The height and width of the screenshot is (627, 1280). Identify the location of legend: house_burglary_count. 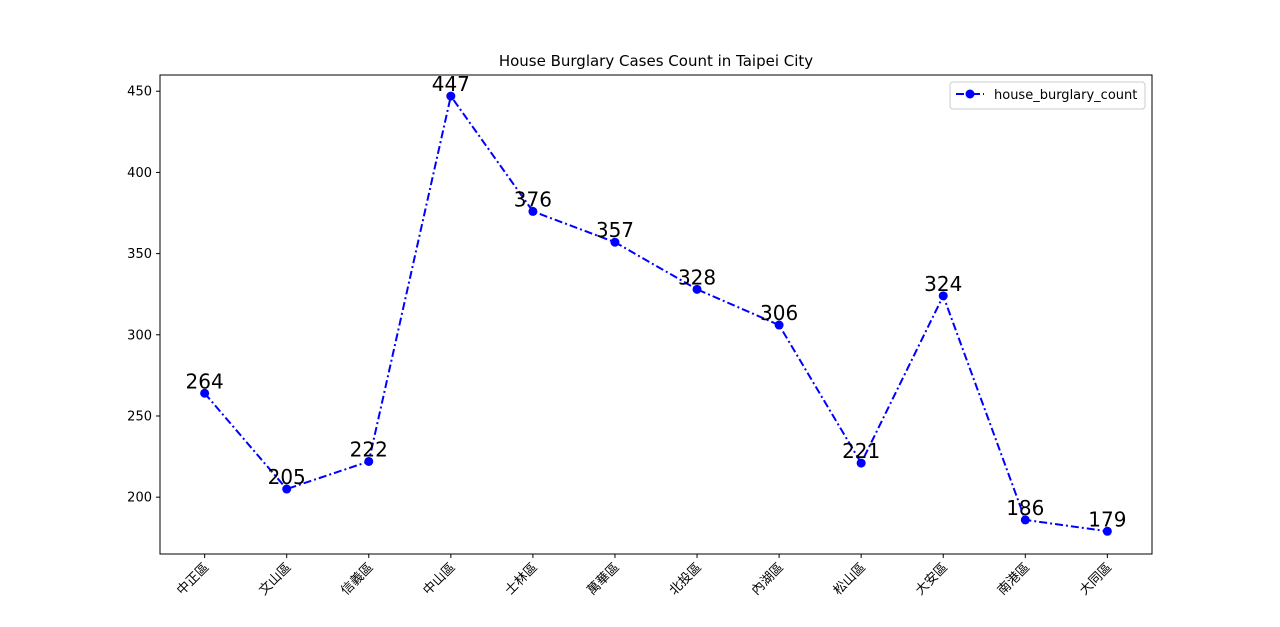
(1047, 95).